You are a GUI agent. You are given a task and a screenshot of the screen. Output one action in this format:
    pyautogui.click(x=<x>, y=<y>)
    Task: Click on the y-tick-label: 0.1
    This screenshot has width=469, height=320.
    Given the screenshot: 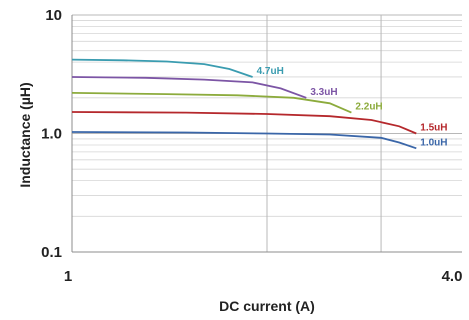 What is the action you would take?
    pyautogui.click(x=51, y=252)
    